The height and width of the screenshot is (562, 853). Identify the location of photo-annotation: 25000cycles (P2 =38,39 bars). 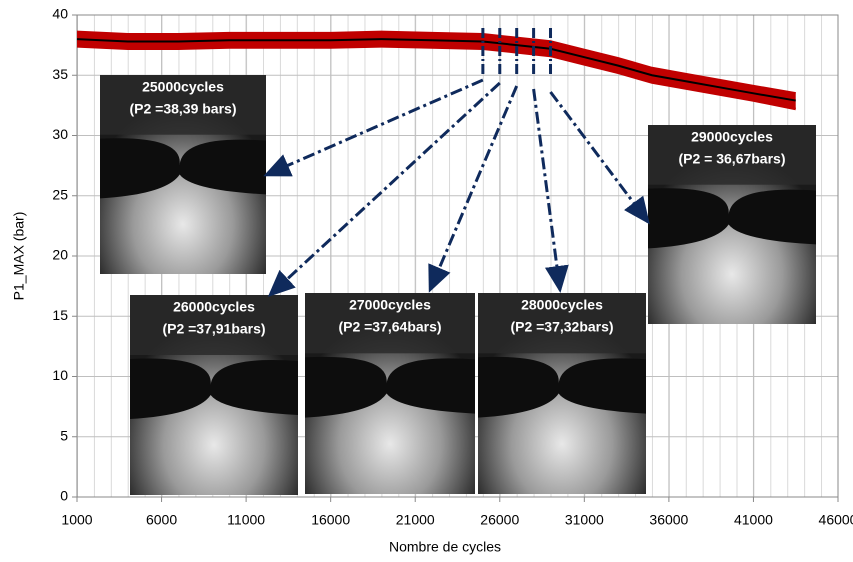
(183, 174).